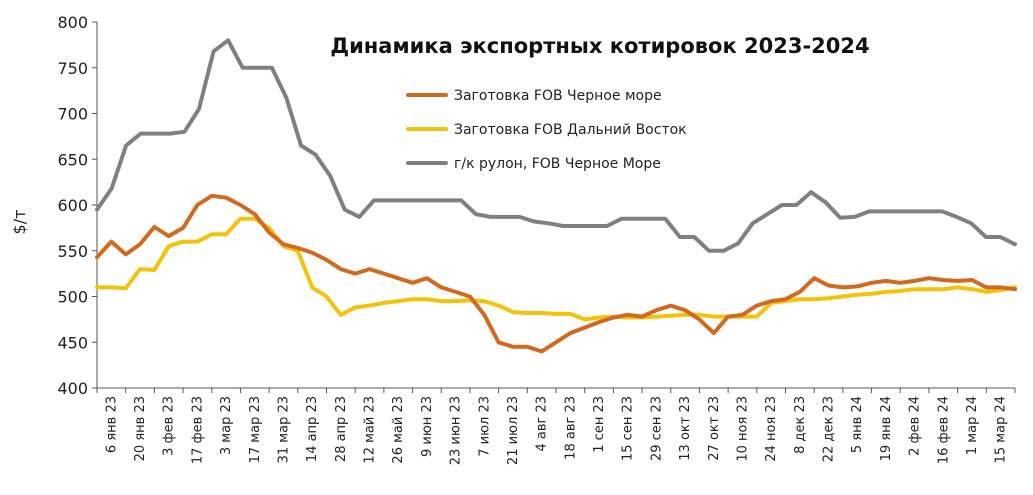 The image size is (1033, 495). Describe the element at coordinates (570, 130) in the screenshot. I see `legend-label-1: Заготовка FOB Дальний Восток` at that location.